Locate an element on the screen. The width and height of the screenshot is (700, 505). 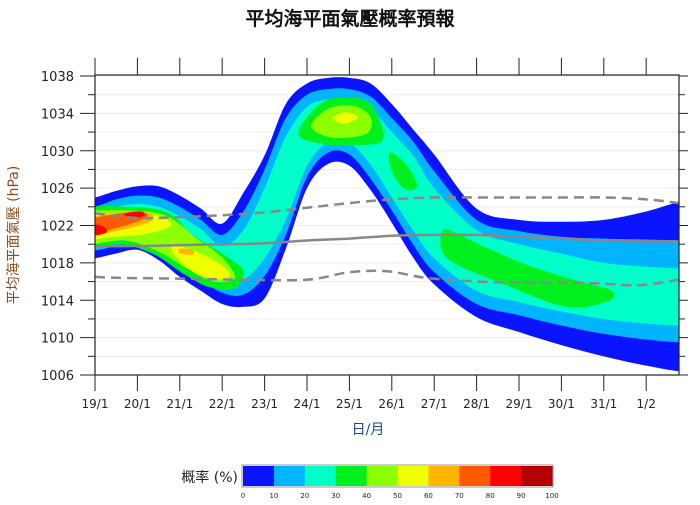
x-tick-label: 25/1 is located at coordinates (349, 404).